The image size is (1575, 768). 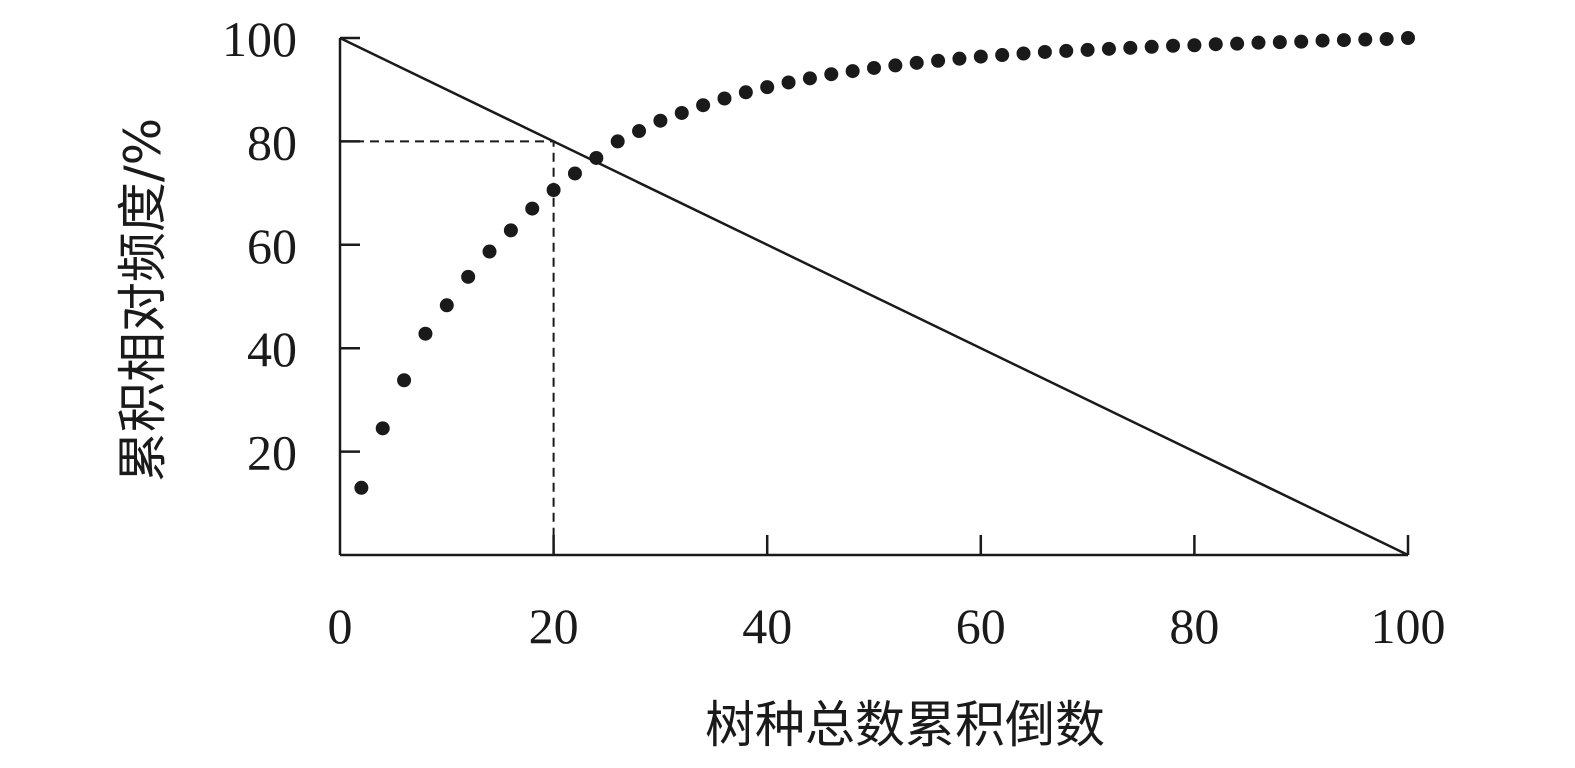 I want to click on y-tick-label: 40, so click(x=272, y=349).